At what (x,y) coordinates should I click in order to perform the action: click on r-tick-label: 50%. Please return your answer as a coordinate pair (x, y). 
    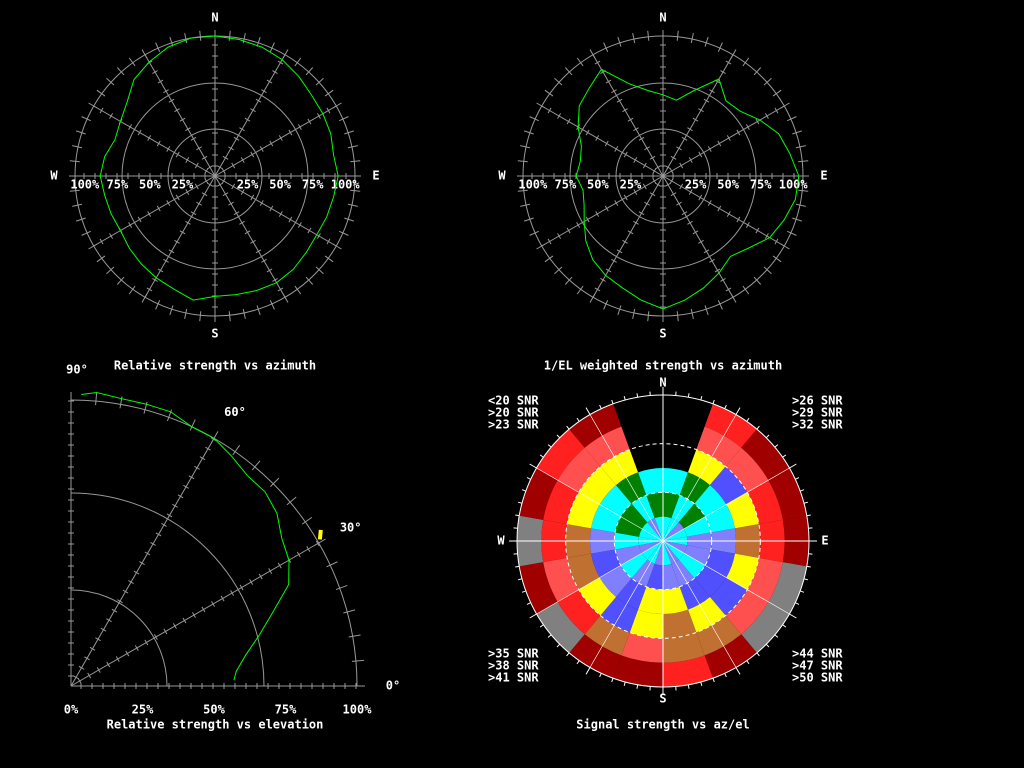
    Looking at the image, I should click on (728, 185).